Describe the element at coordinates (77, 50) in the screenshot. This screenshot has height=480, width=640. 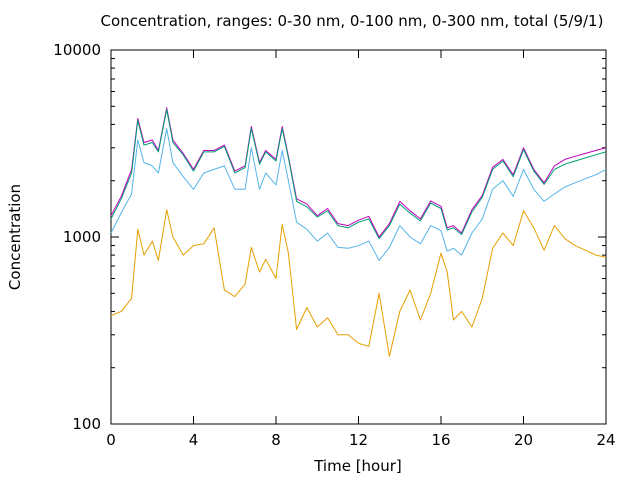
I see `y-tick-label: 10000` at that location.